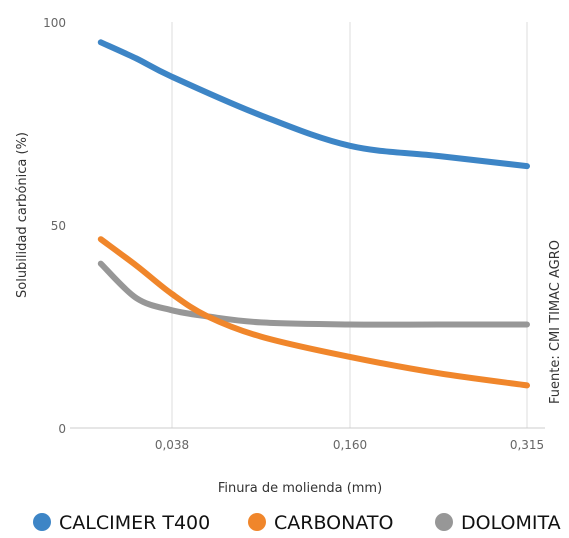 The image size is (569, 538). I want to click on legend-marker-dolomita, so click(444, 522).